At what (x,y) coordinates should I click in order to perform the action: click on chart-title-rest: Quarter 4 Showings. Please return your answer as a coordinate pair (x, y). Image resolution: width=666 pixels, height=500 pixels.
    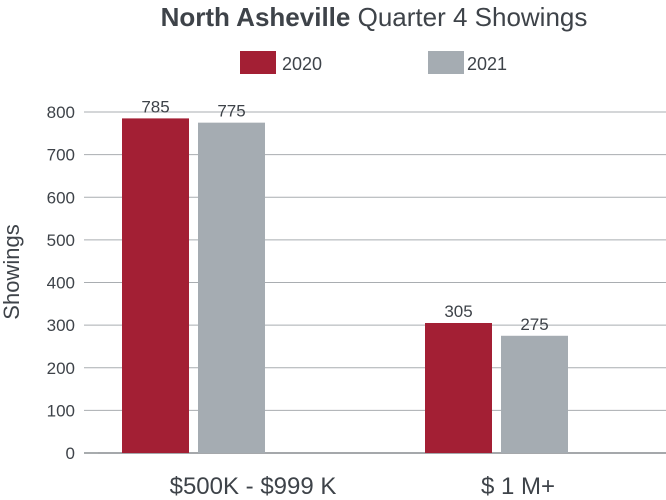
    Looking at the image, I should click on (473, 17).